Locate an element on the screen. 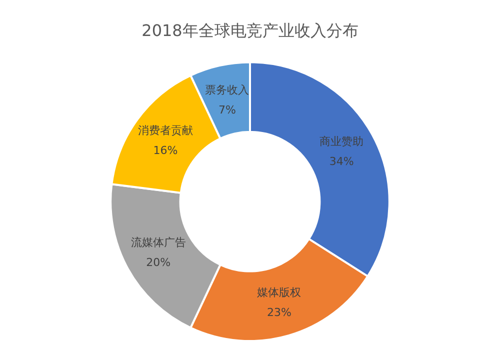 This screenshot has height=362, width=500. slice-label: 流媒体广告 is located at coordinates (158, 242).